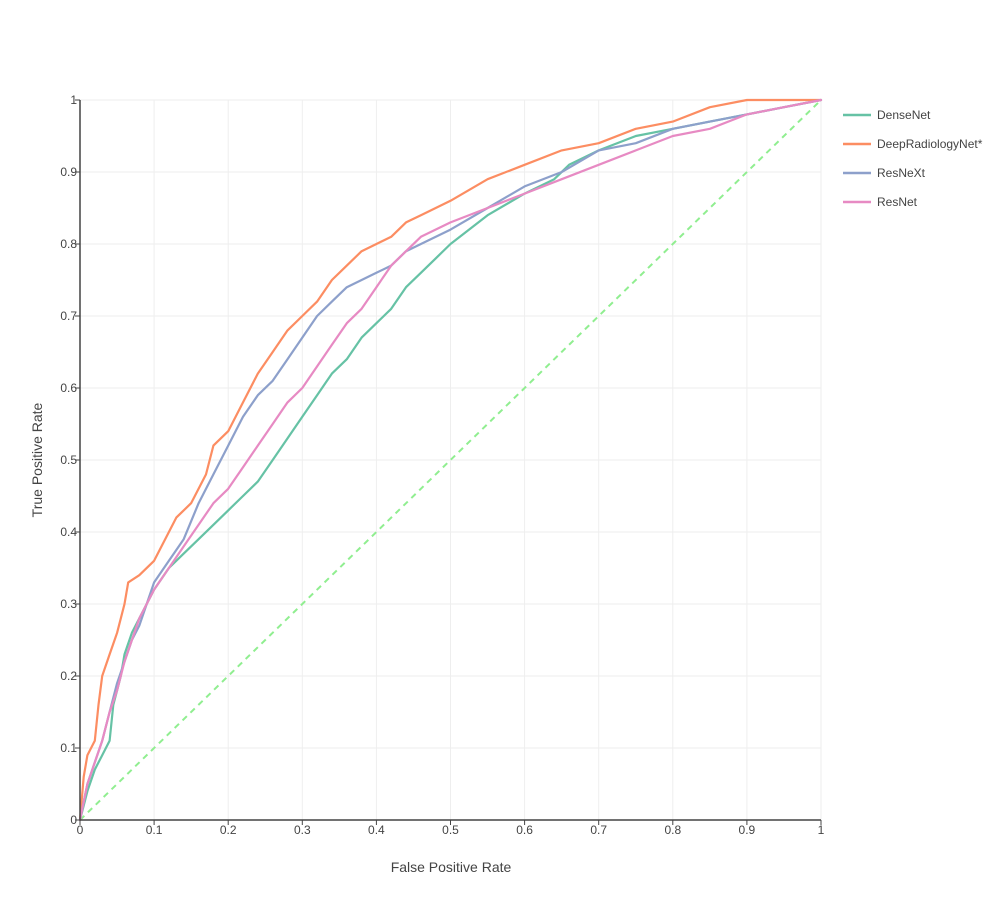 This screenshot has width=1000, height=900. What do you see at coordinates (37, 459) in the screenshot?
I see `y-axis-title: True Positive Rate` at bounding box center [37, 459].